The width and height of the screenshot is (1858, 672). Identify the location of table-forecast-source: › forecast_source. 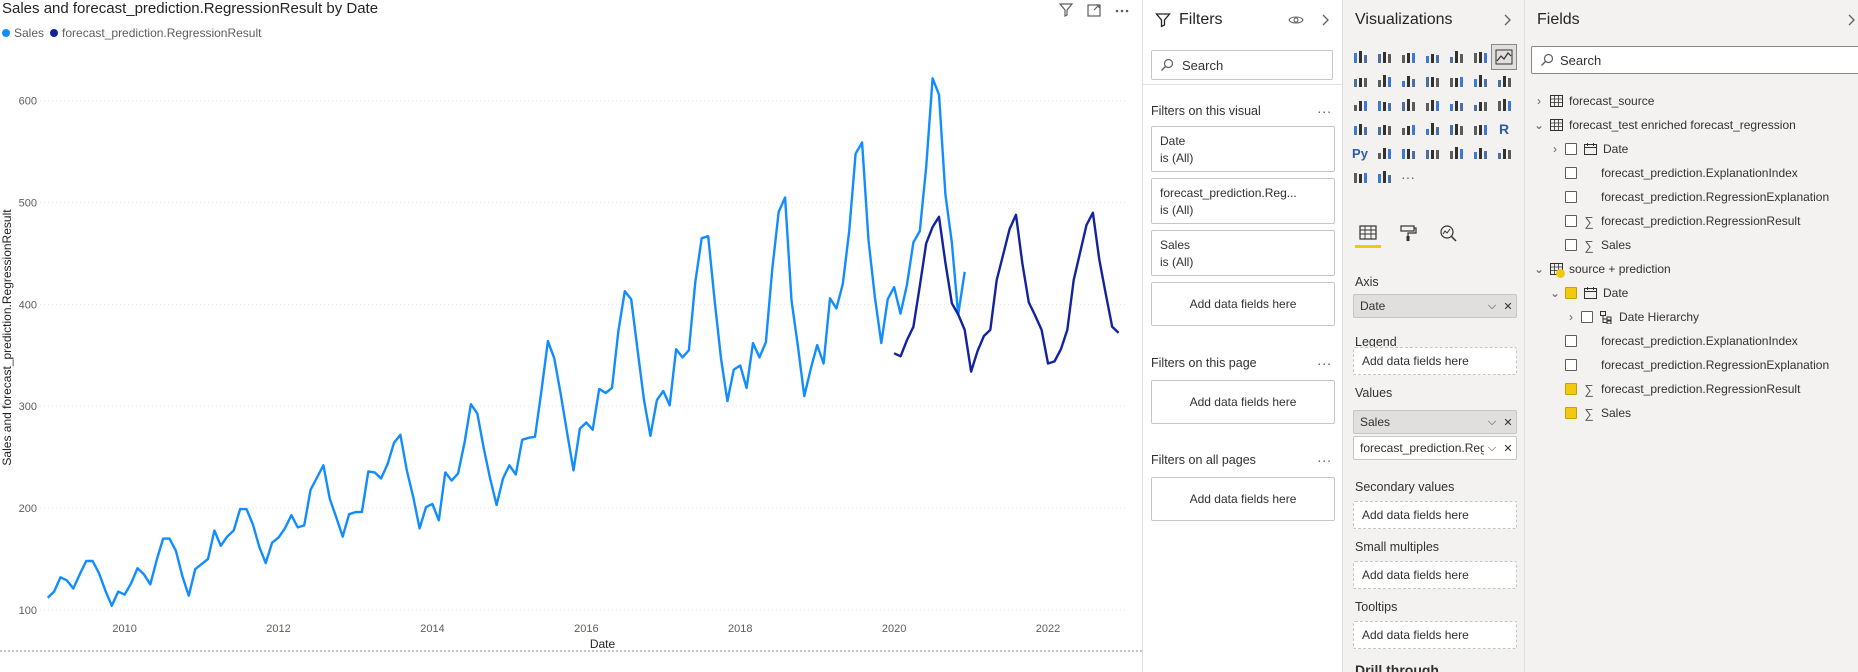
(1593, 101).